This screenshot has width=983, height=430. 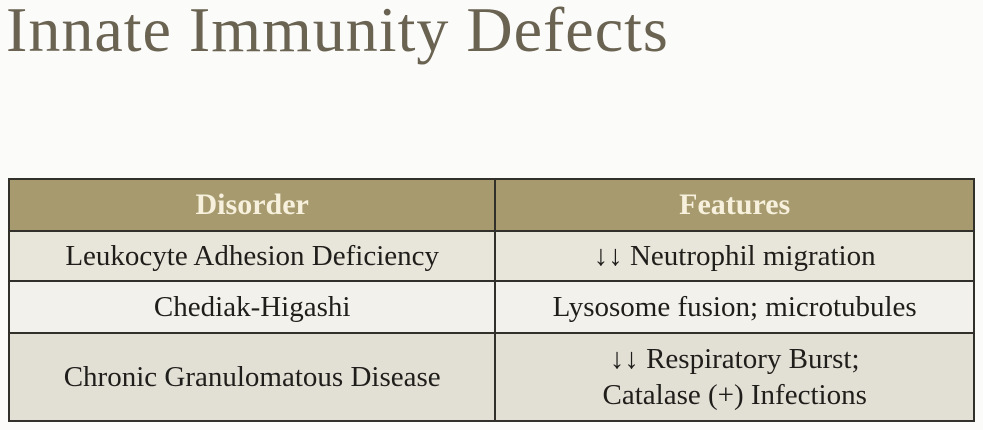 I want to click on table-header-row: Disorder Features, so click(x=491, y=205).